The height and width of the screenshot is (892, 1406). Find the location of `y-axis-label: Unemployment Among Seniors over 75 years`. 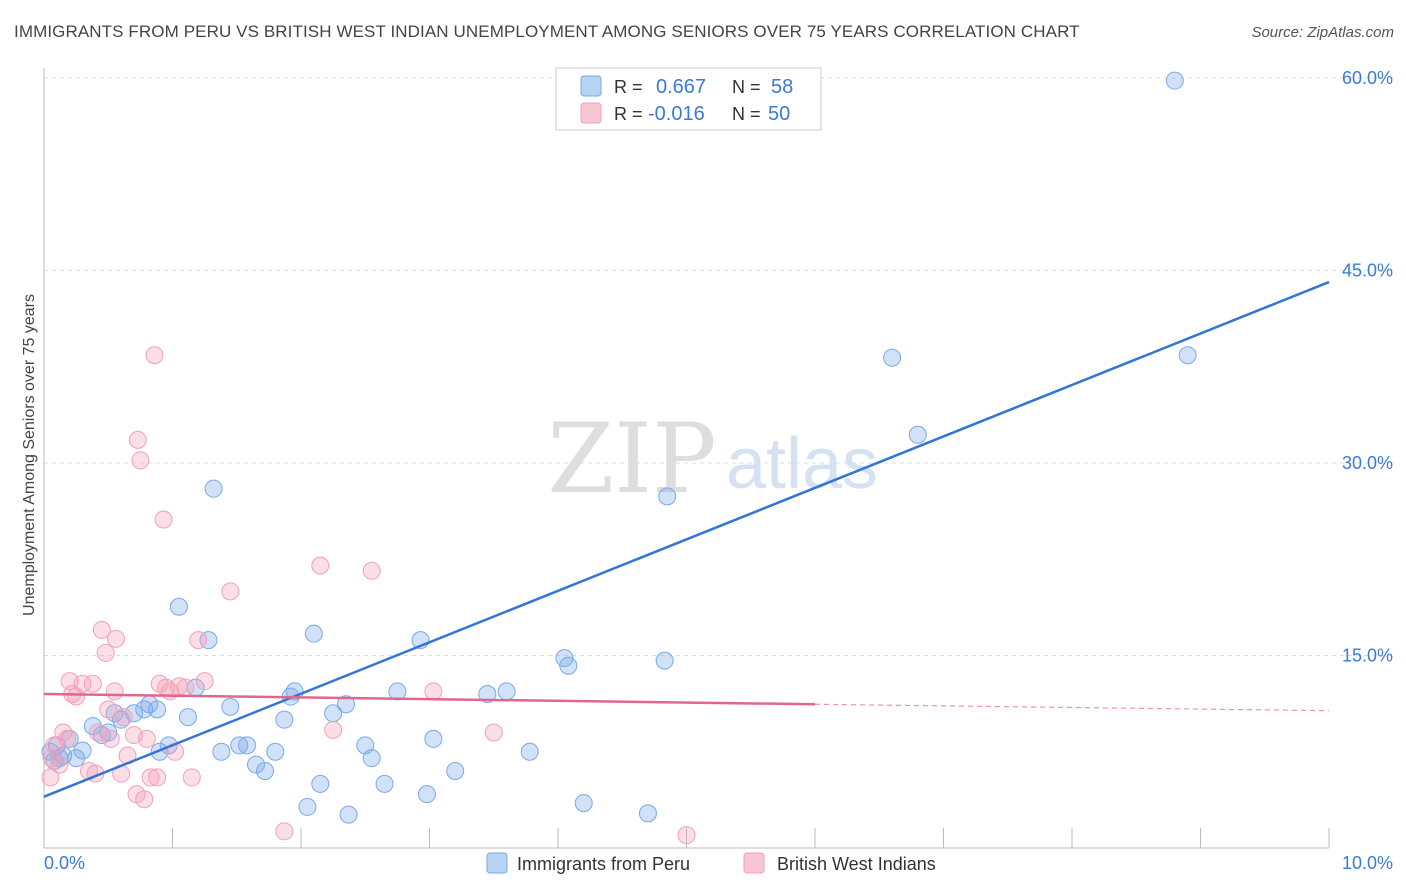

y-axis-label: Unemployment Among Seniors over 75 years is located at coordinates (29, 455).